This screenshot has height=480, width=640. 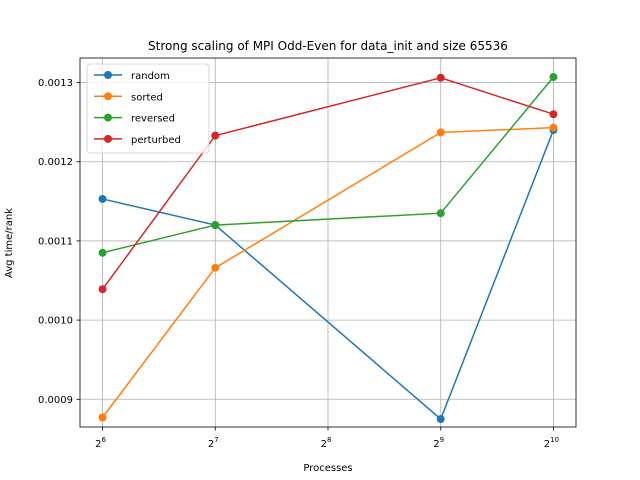 What do you see at coordinates (55, 83) in the screenshot?
I see `y-tick-label: 0.0013` at bounding box center [55, 83].